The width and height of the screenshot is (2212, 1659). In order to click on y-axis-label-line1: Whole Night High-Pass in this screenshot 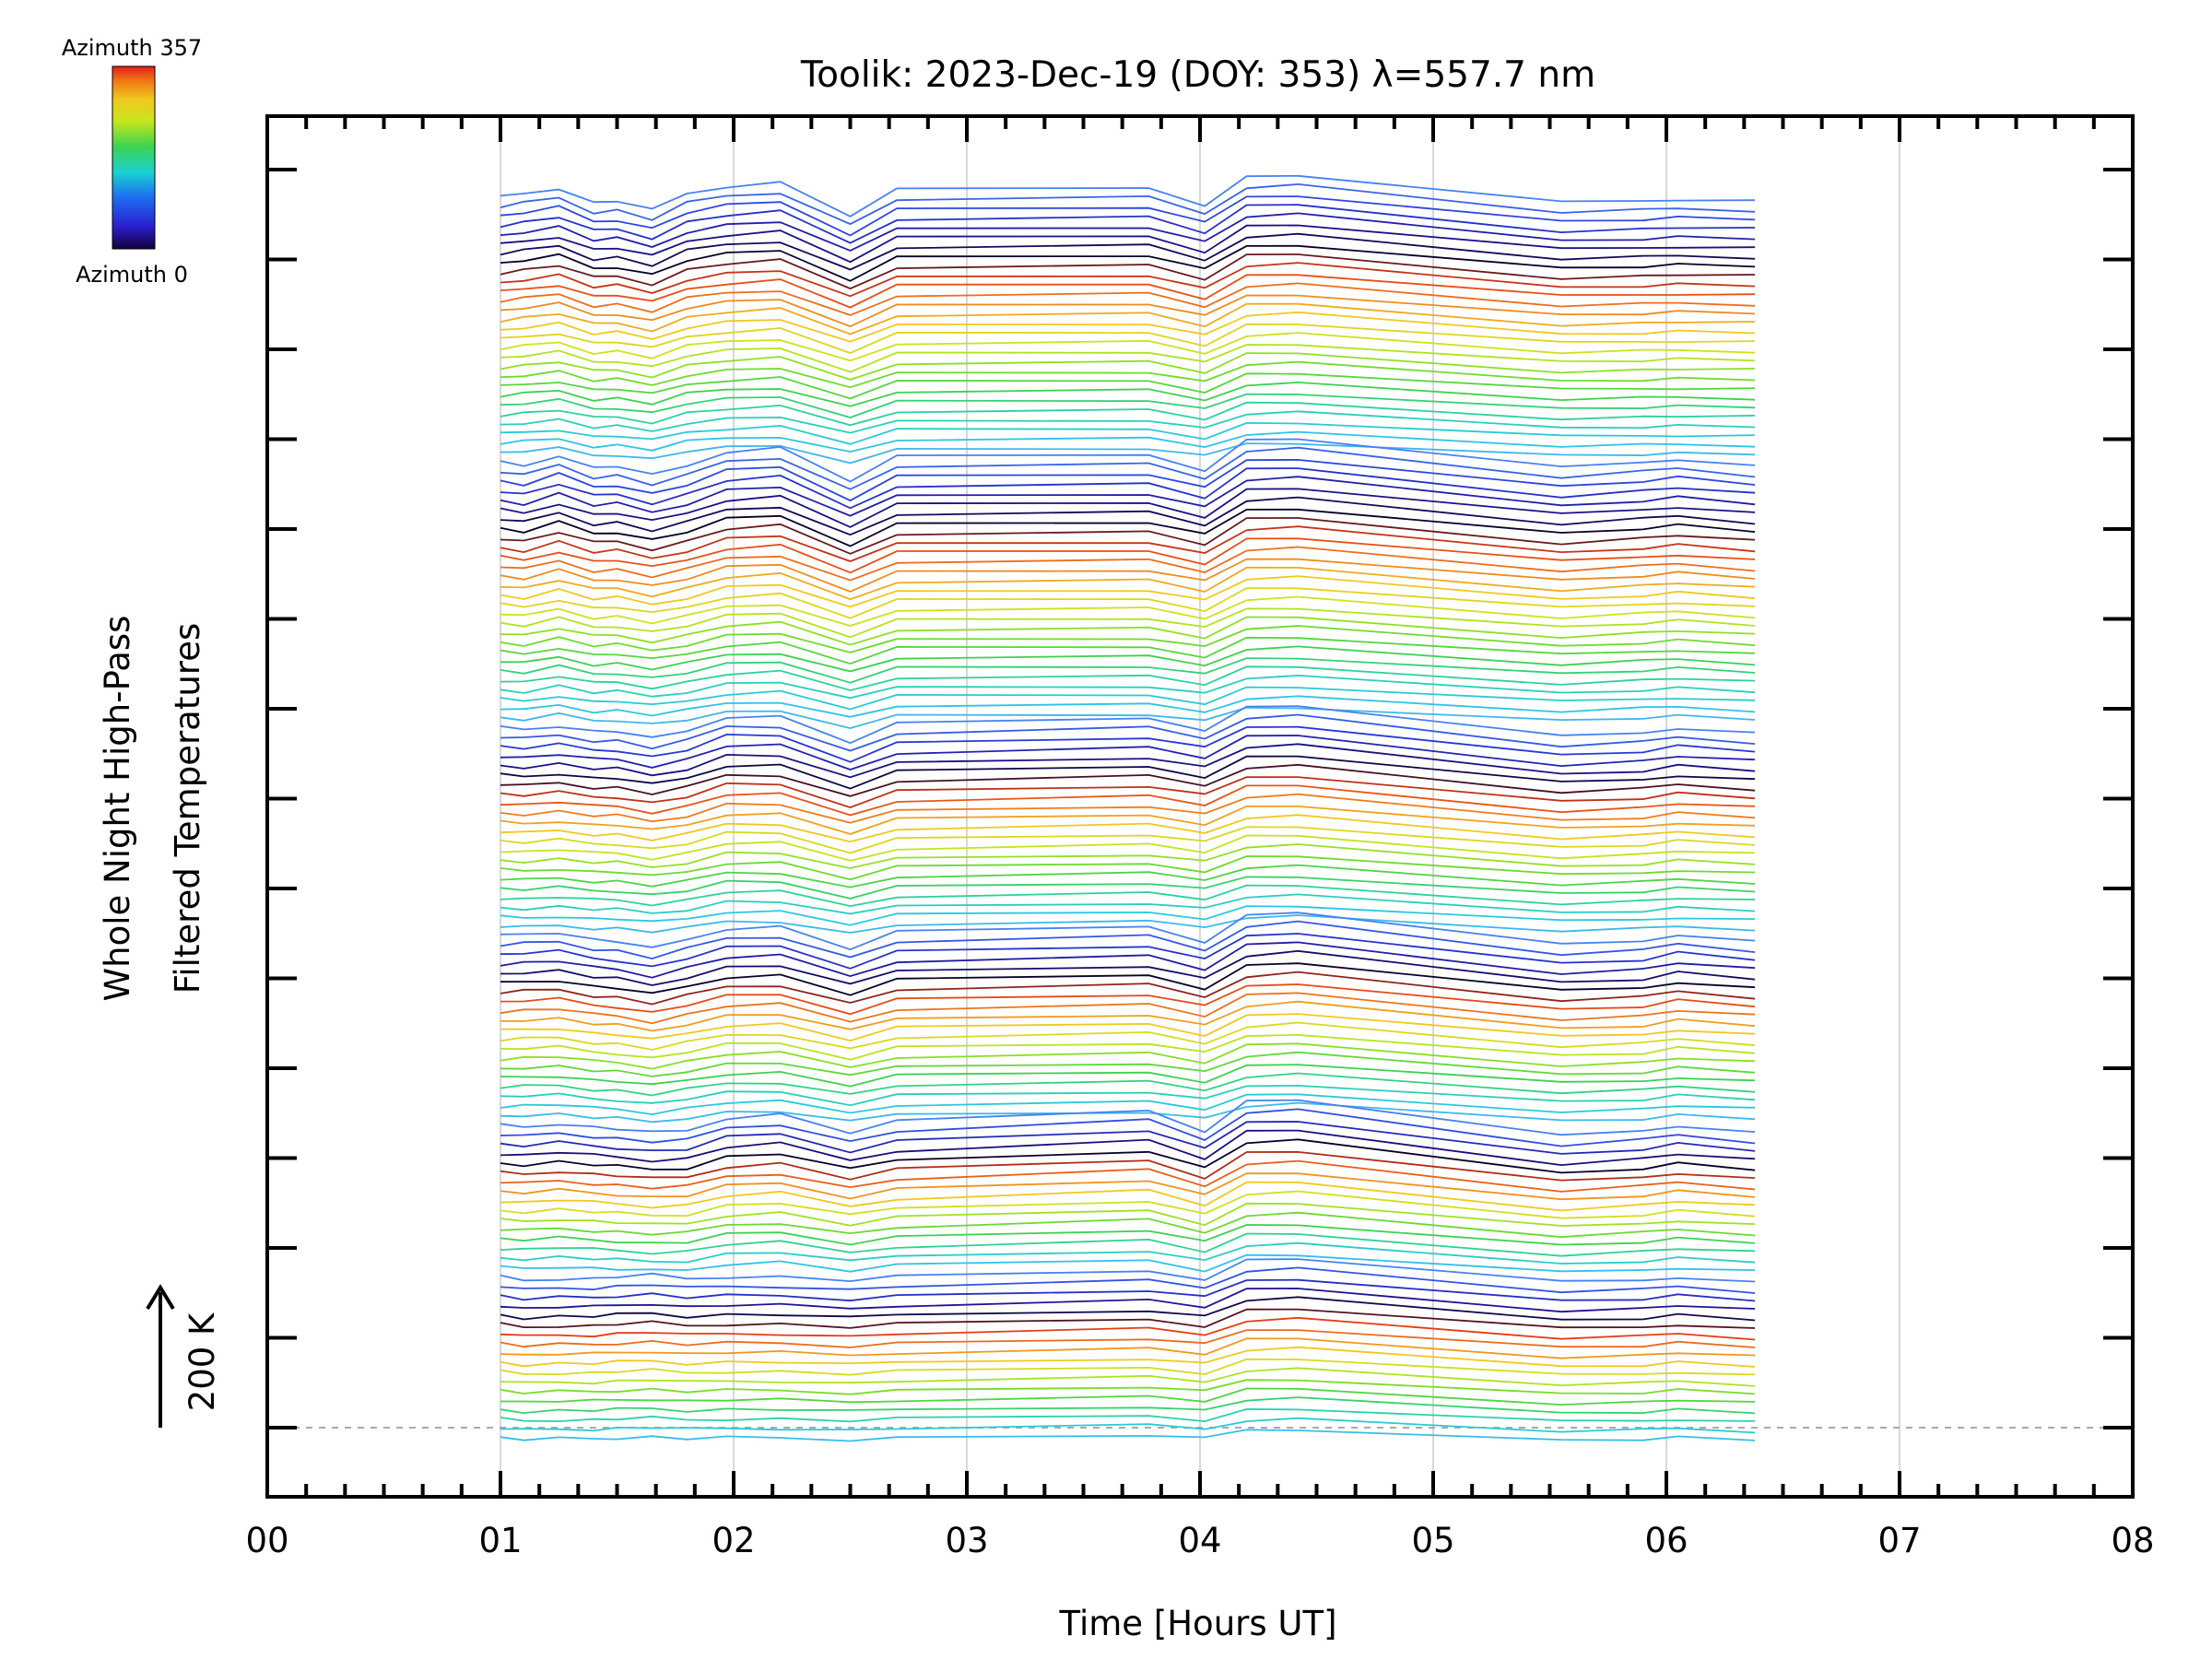, I will do `click(117, 809)`.